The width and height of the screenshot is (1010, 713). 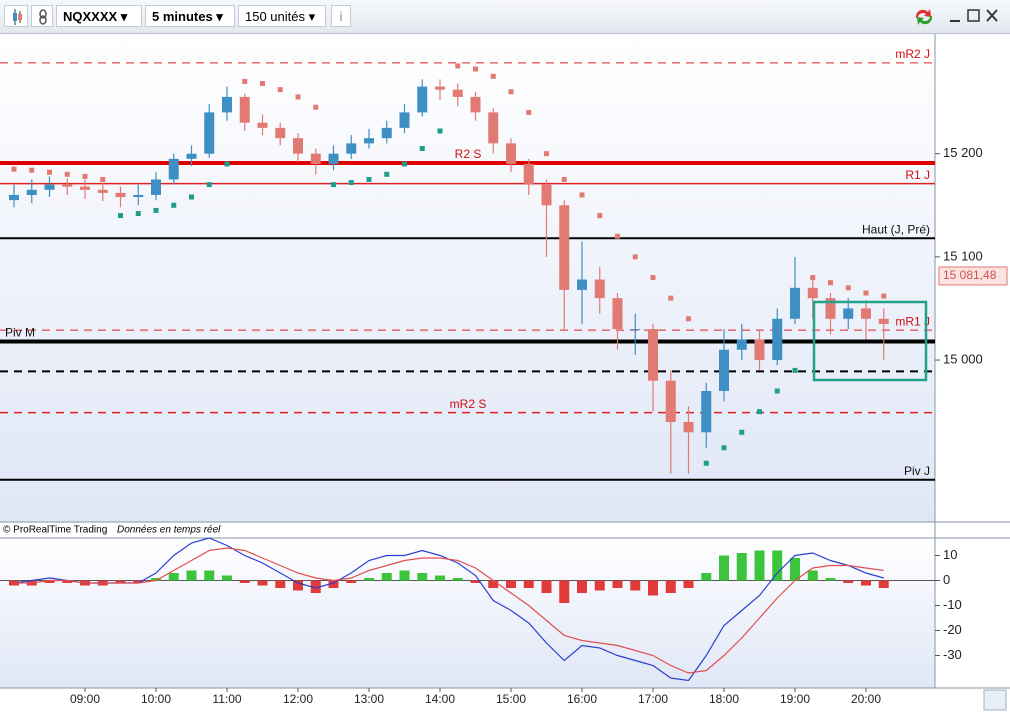 I want to click on minimize, so click(x=955, y=21).